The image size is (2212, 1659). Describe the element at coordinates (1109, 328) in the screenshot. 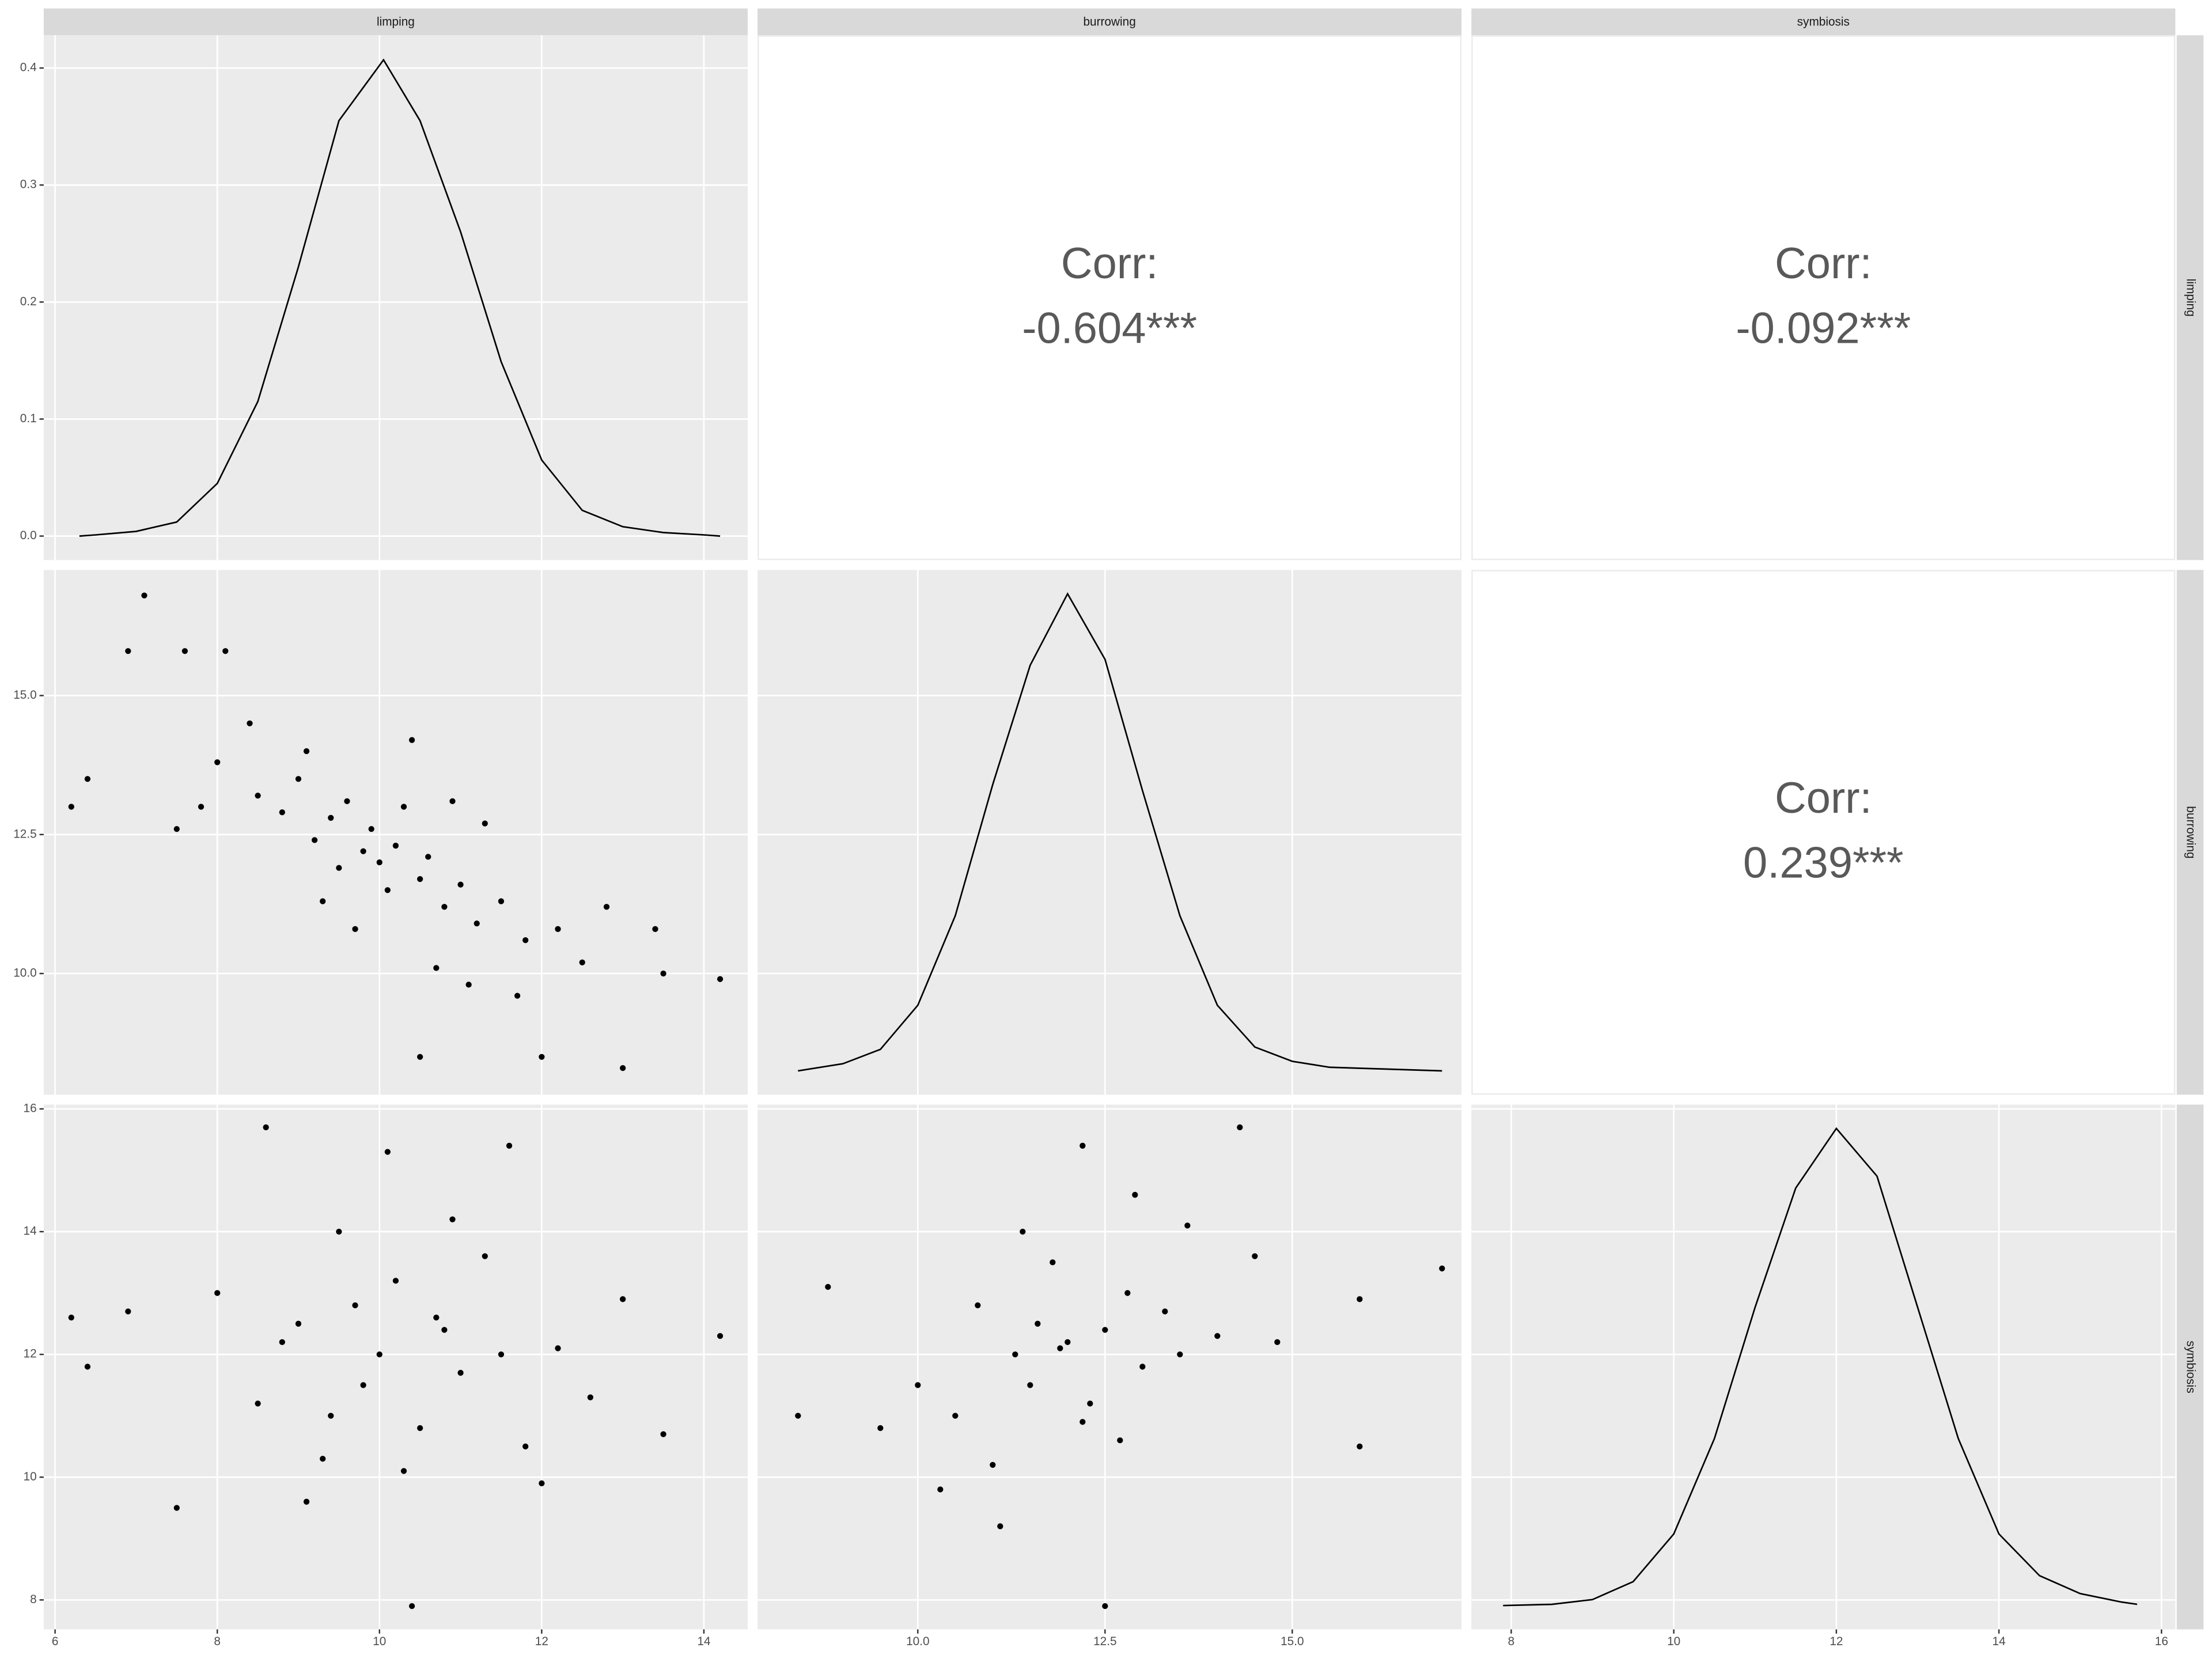

I see `corr-value: -0.604***` at that location.